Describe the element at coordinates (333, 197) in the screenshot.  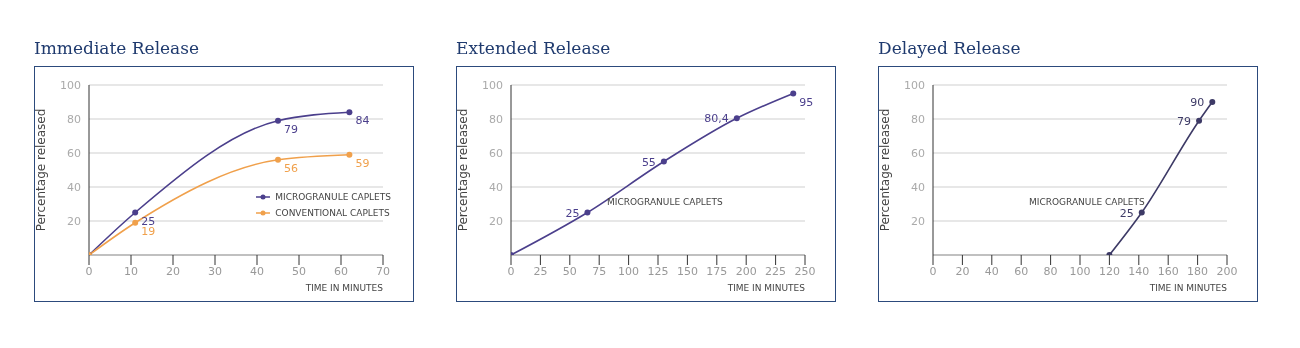
I see `legend-label: MICROGRANULE CAPLETS` at that location.